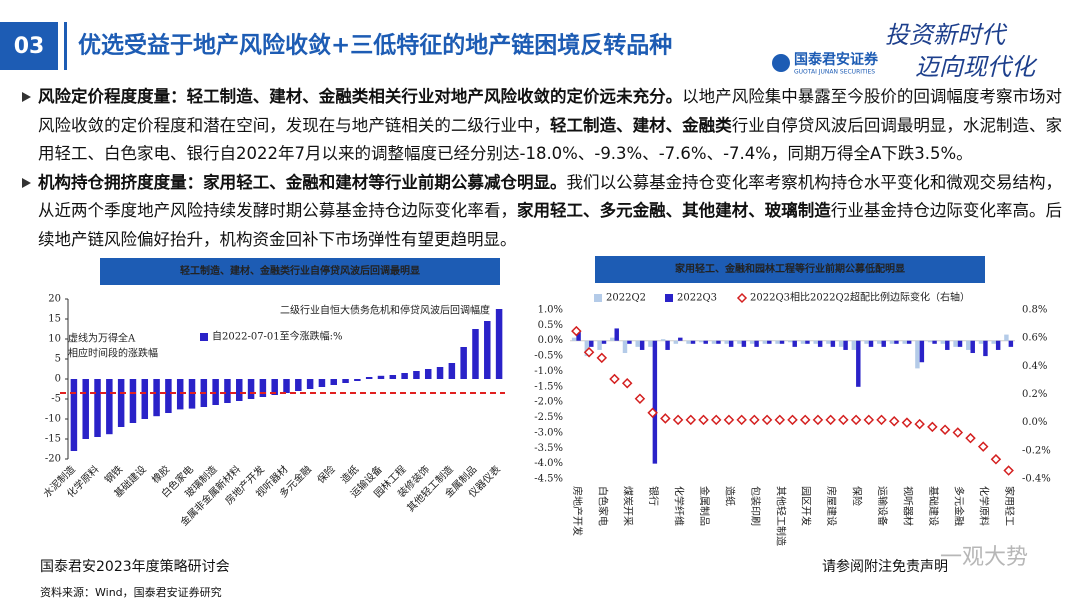 The image size is (1080, 605). I want to click on bold-text: 家用轻工、多元金融、其他建材、玻璃制造, so click(673, 210).